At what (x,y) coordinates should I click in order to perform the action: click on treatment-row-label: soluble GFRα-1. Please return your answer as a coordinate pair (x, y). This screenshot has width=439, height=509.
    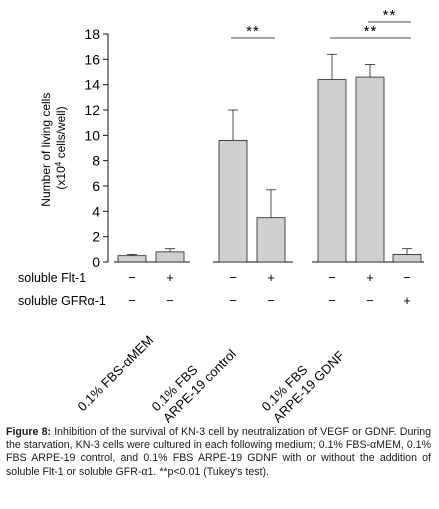
    Looking at the image, I should click on (62, 301).